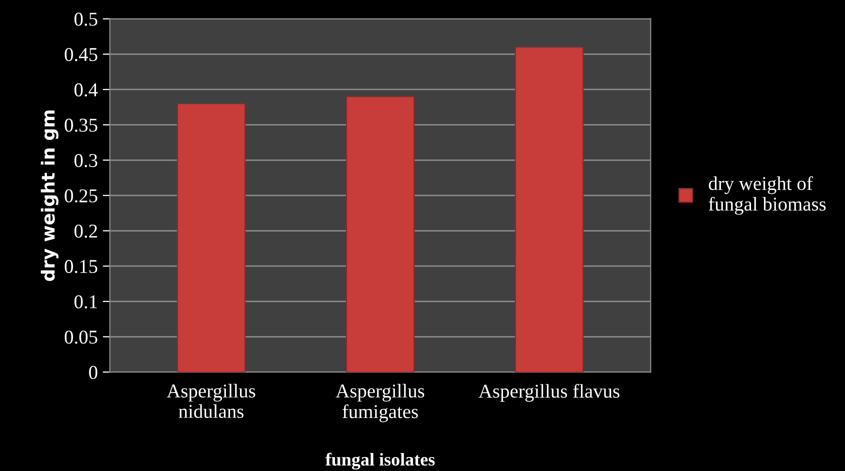  Describe the element at coordinates (549, 393) in the screenshot. I see `x-tick-label: Aspergillus flavus` at that location.